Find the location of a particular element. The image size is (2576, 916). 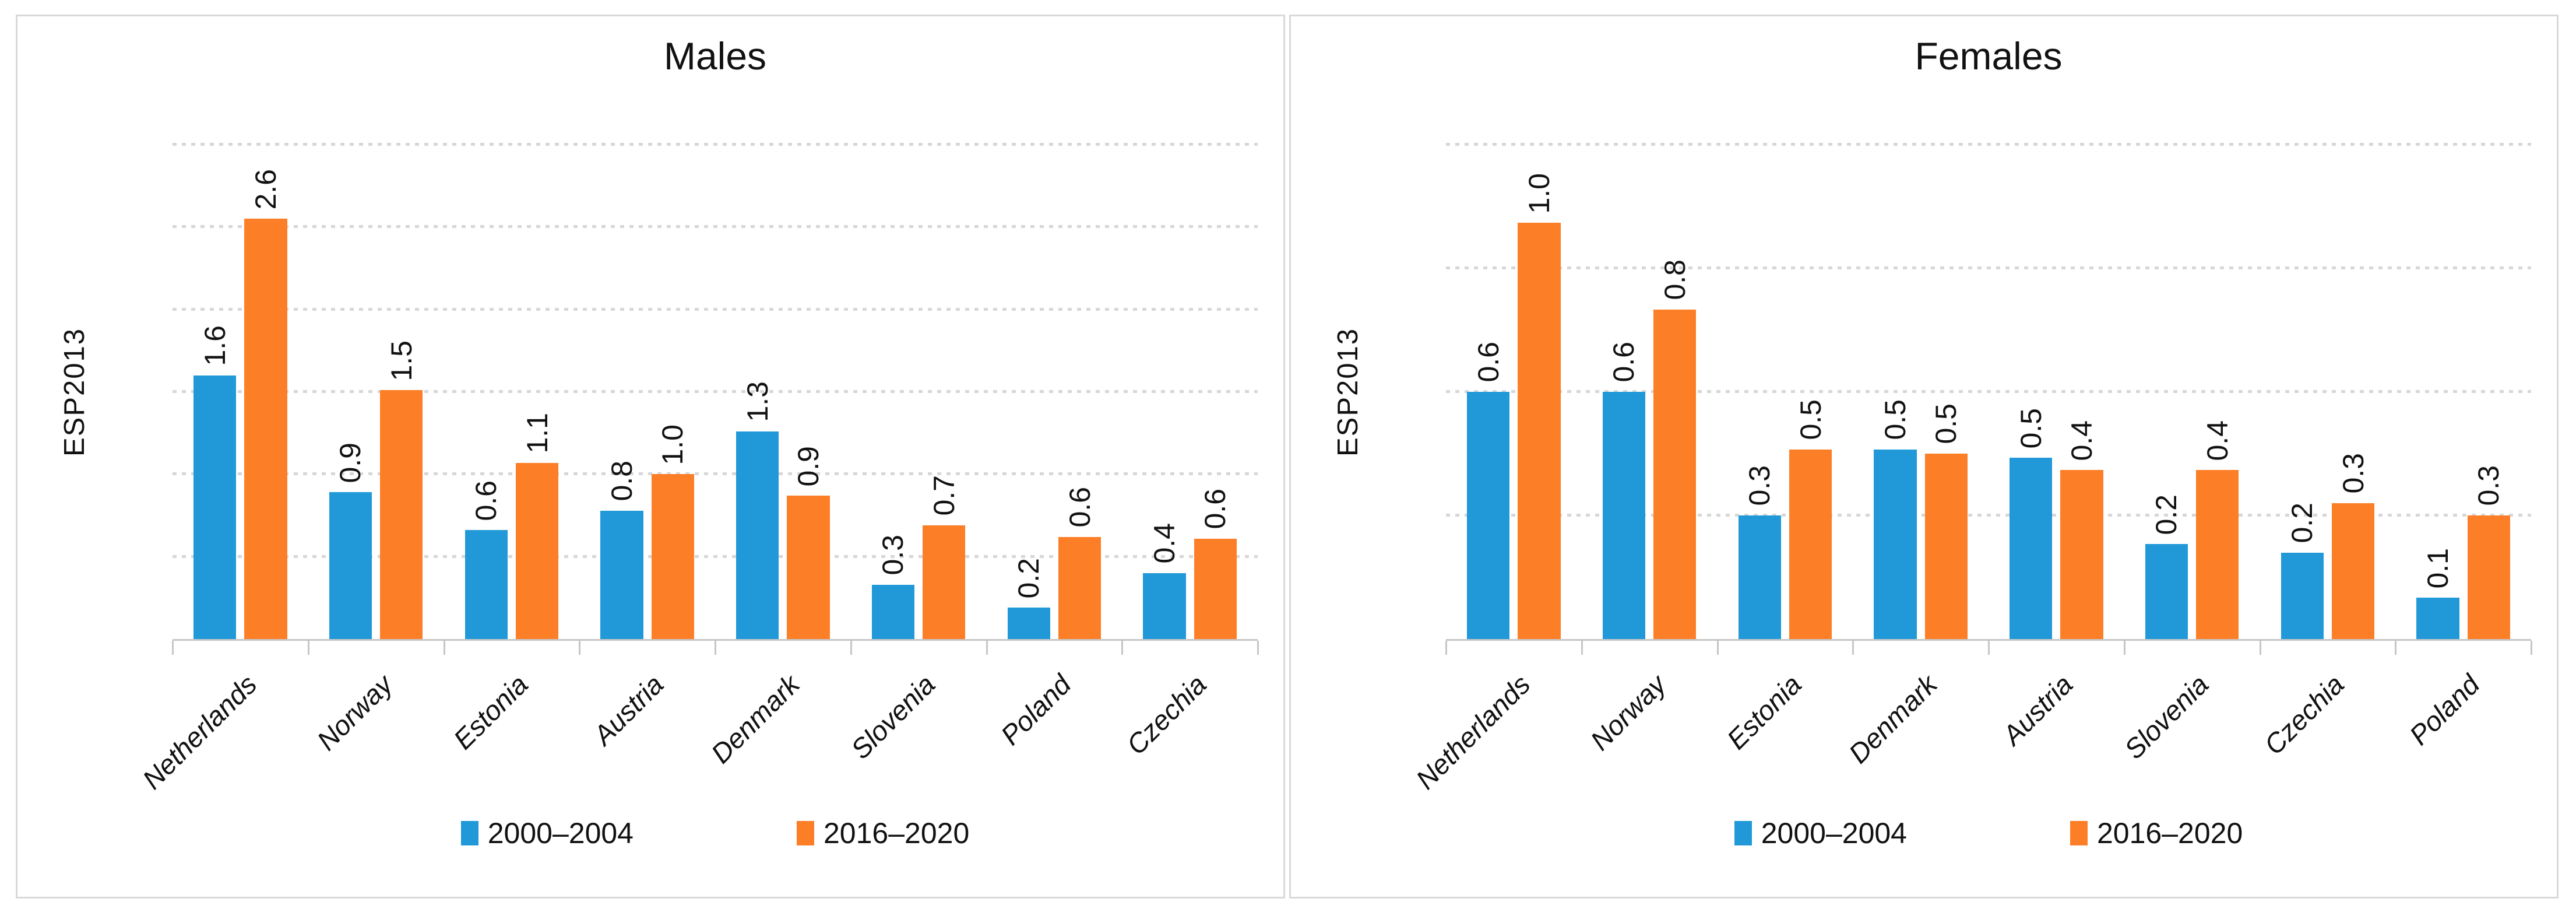

legend-swatch-2016-2020 is located at coordinates (2079, 833).